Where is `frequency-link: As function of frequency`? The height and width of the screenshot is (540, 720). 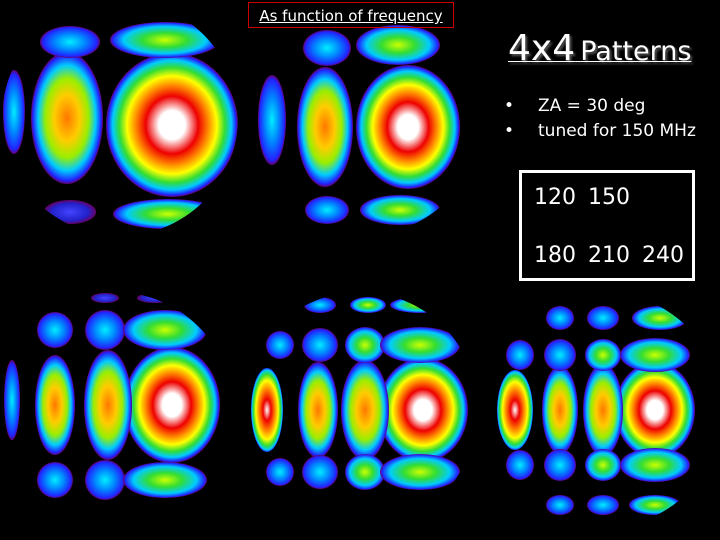 frequency-link: As function of frequency is located at coordinates (351, 15).